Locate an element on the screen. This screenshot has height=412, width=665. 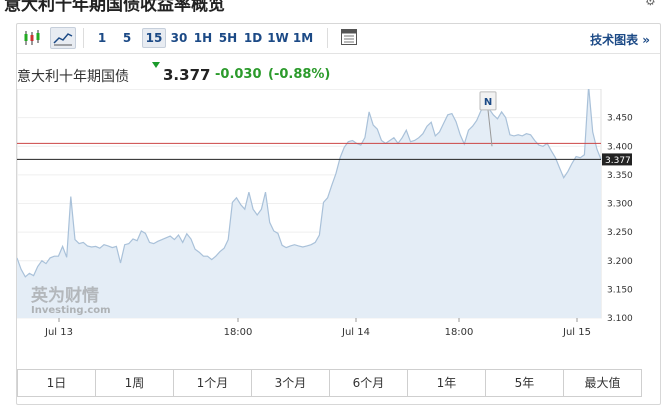
interval-1m: 1M is located at coordinates (303, 38).